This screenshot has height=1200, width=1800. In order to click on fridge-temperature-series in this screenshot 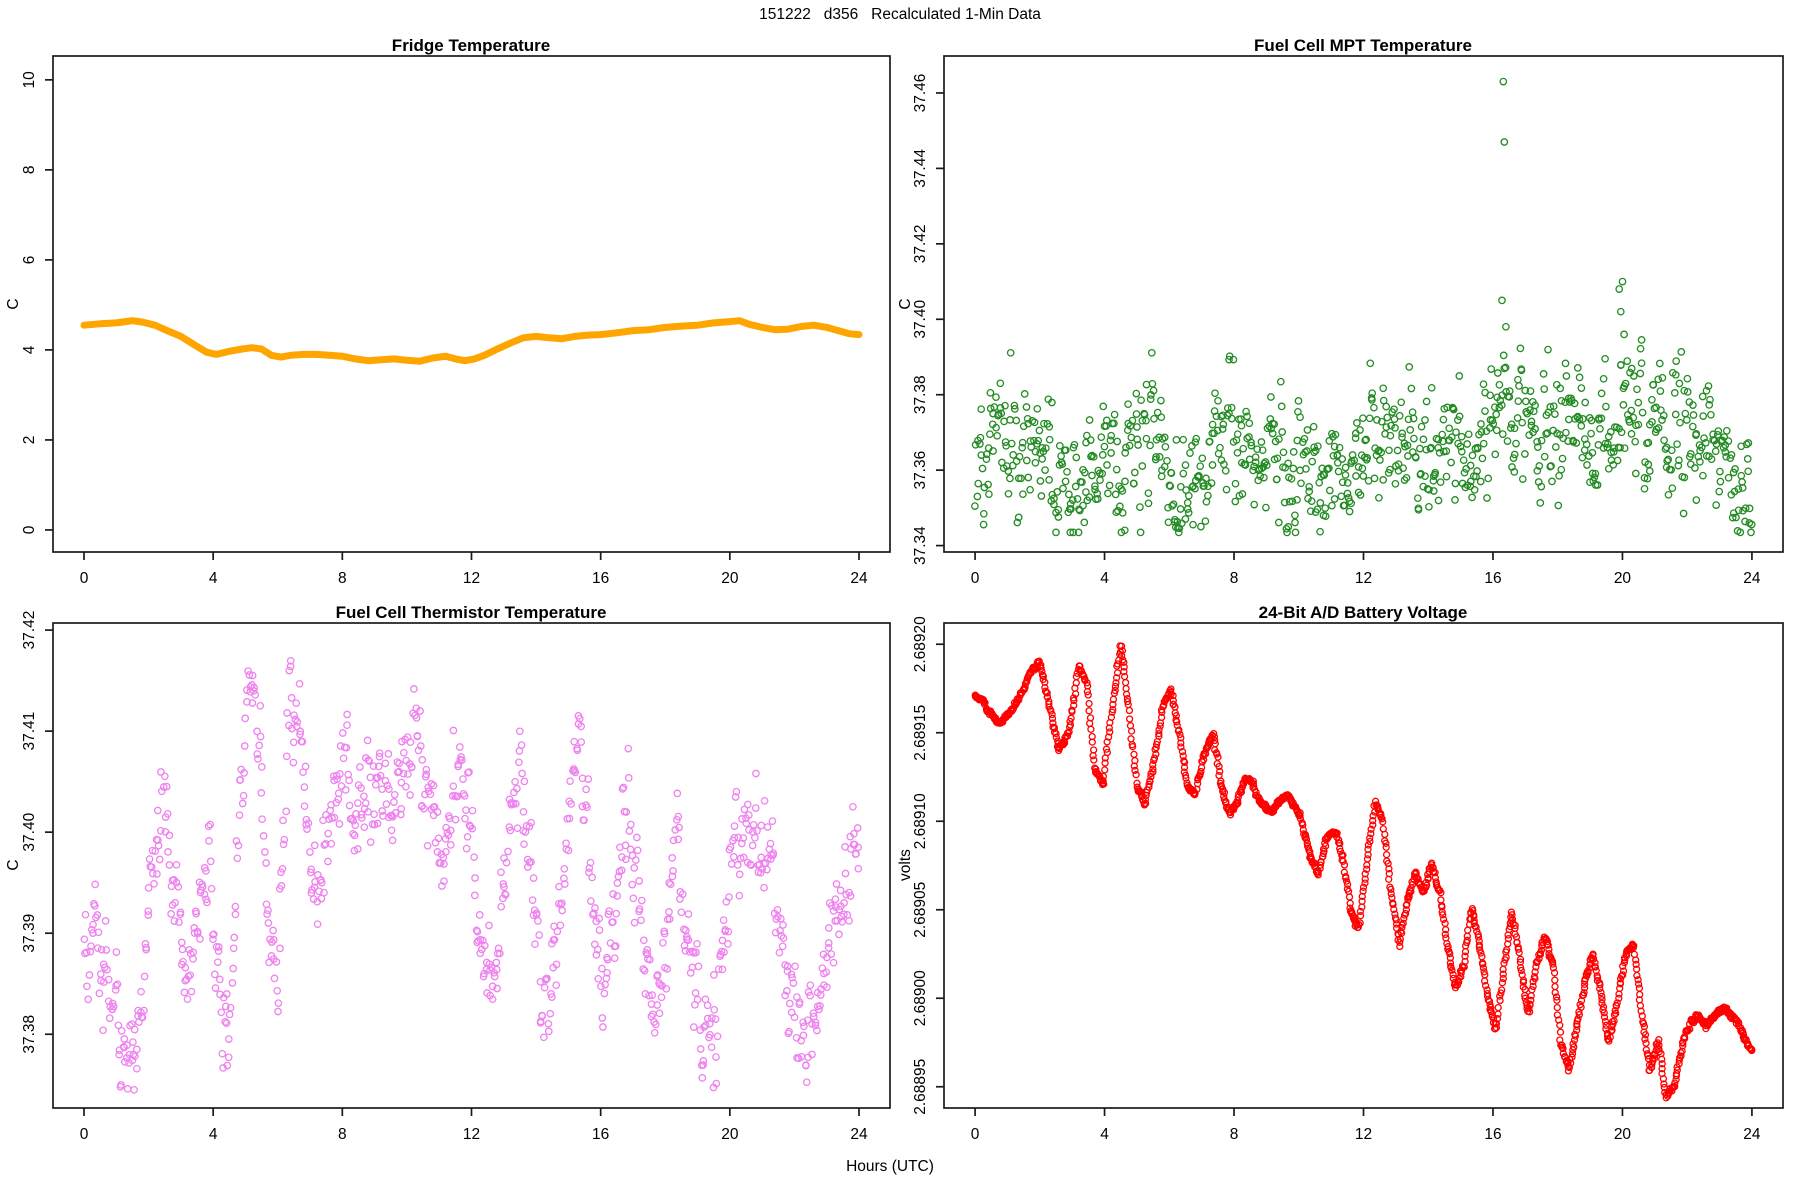, I will do `click(471, 341)`.